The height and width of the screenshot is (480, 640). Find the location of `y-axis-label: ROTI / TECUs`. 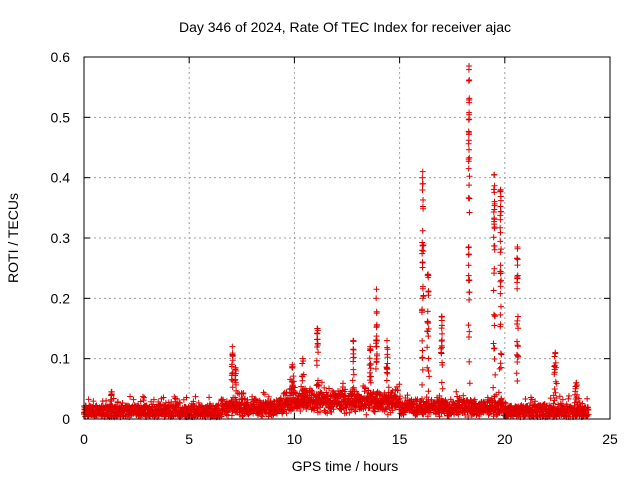

y-axis-label: ROTI / TECUs is located at coordinates (13, 238).